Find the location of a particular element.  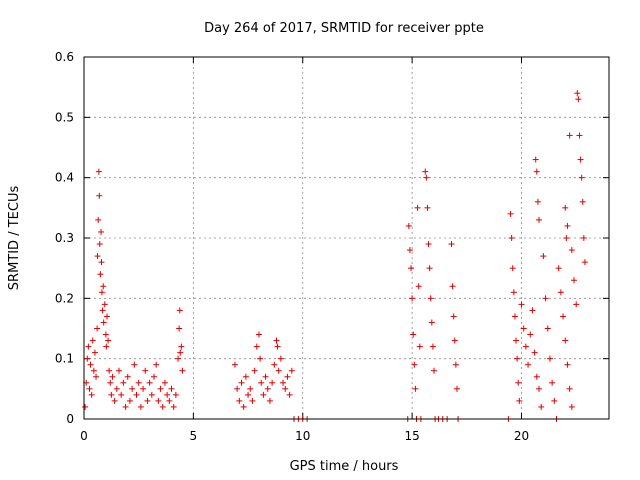

x-tick-label: 20 is located at coordinates (521, 436).